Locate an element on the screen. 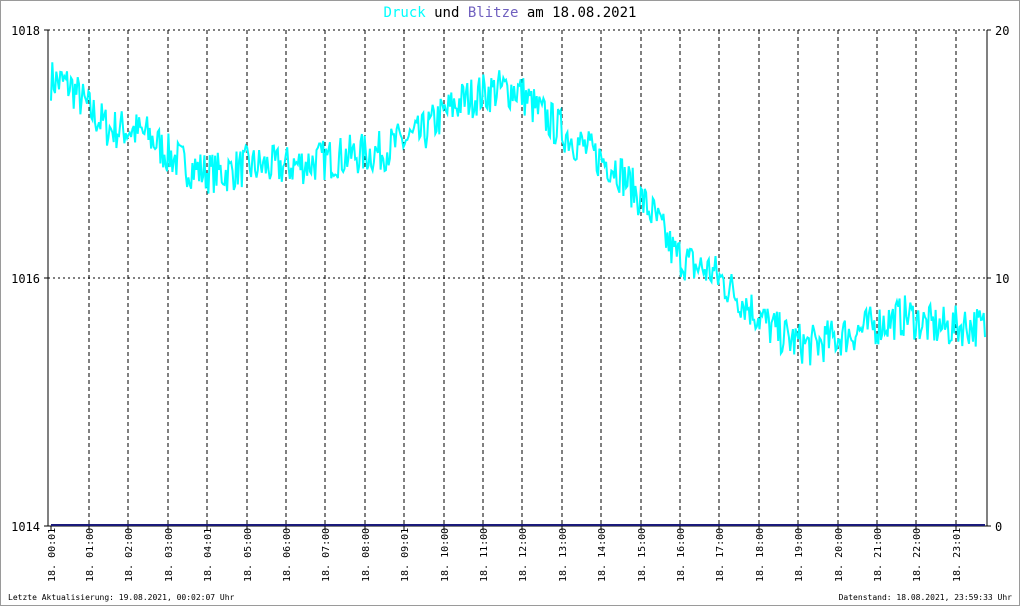 This screenshot has height=606, width=1020. y-tick-label-right: 20 is located at coordinates (1002, 31).